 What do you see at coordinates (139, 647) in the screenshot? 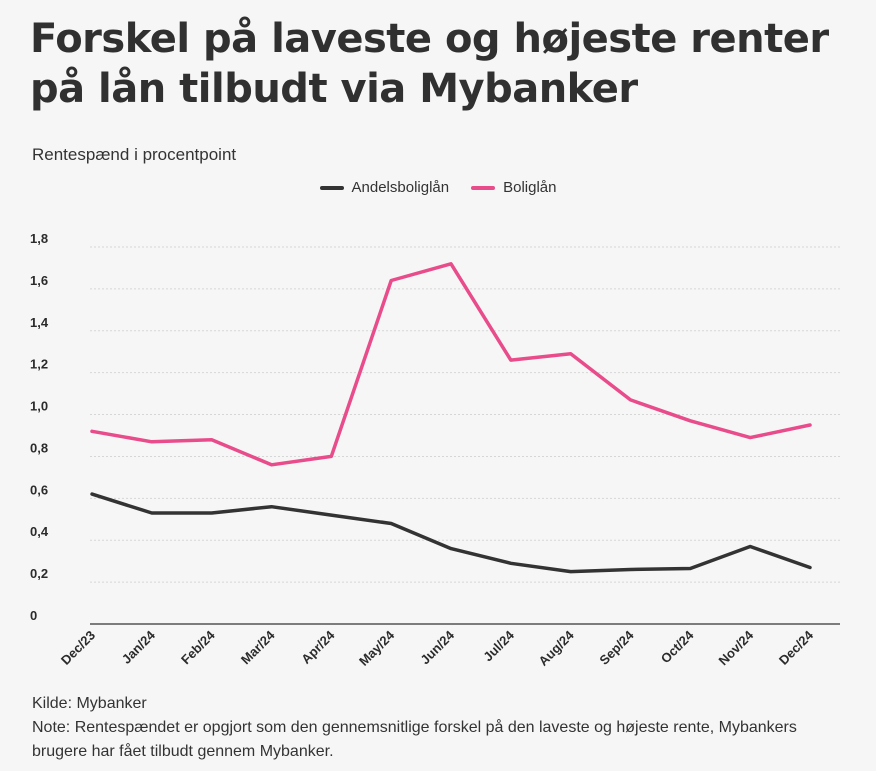
I see `x-tick-label: Jan/24` at bounding box center [139, 647].